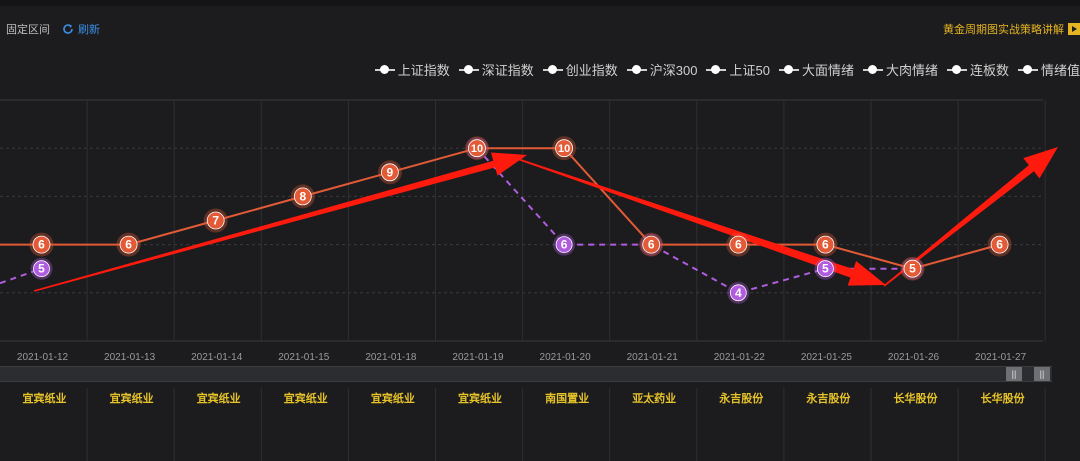 The width and height of the screenshot is (1080, 461). What do you see at coordinates (827, 70) in the screenshot?
I see `legend-label: 大面情绪` at bounding box center [827, 70].